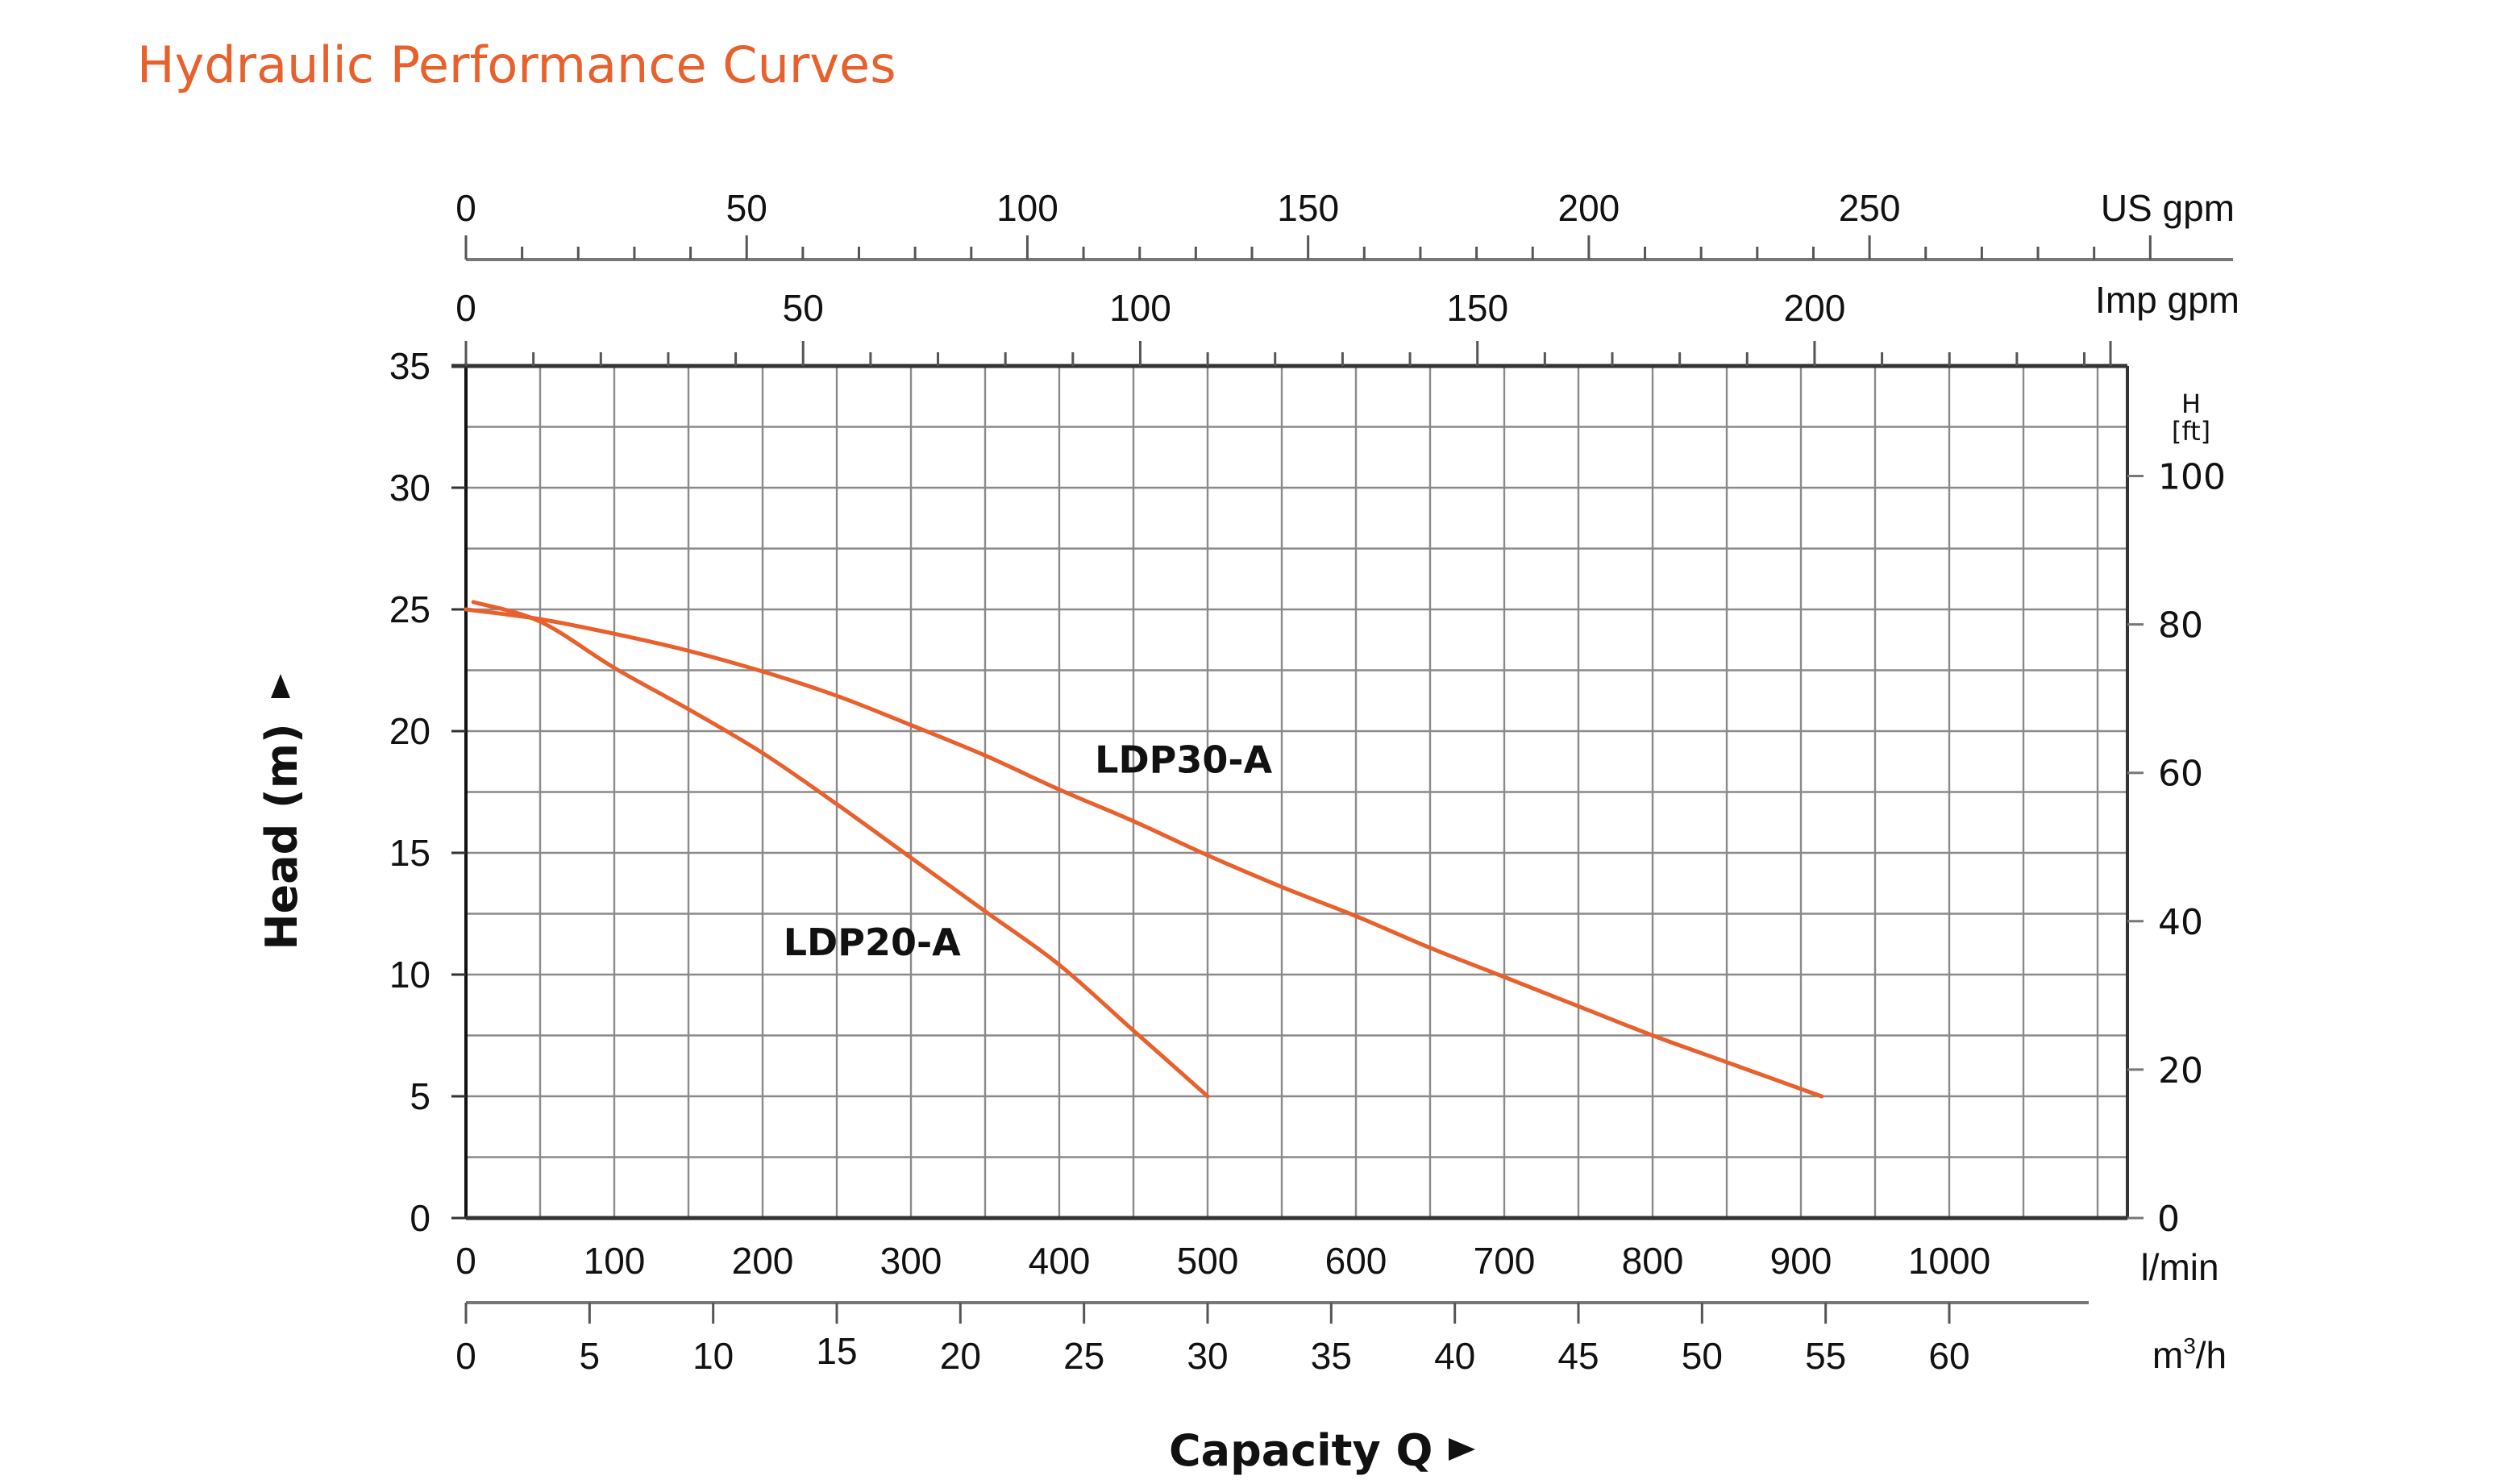 This screenshot has width=2520, height=1480. Describe the element at coordinates (2168, 1219) in the screenshot. I see `ft-tick-label: 0` at that location.